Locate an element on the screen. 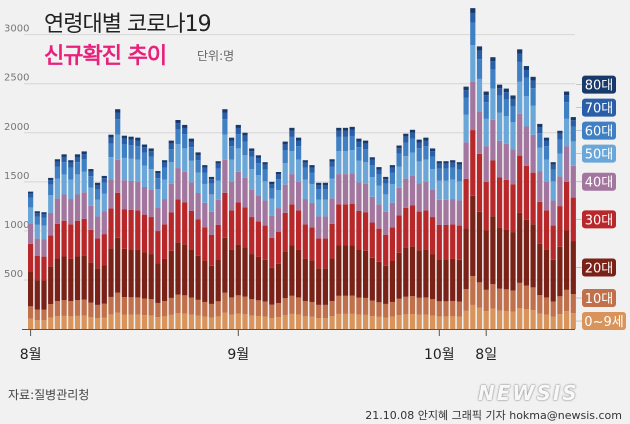 This screenshot has height=424, width=630. chart-title: 연령대별 코로나19 is located at coordinates (128, 24).